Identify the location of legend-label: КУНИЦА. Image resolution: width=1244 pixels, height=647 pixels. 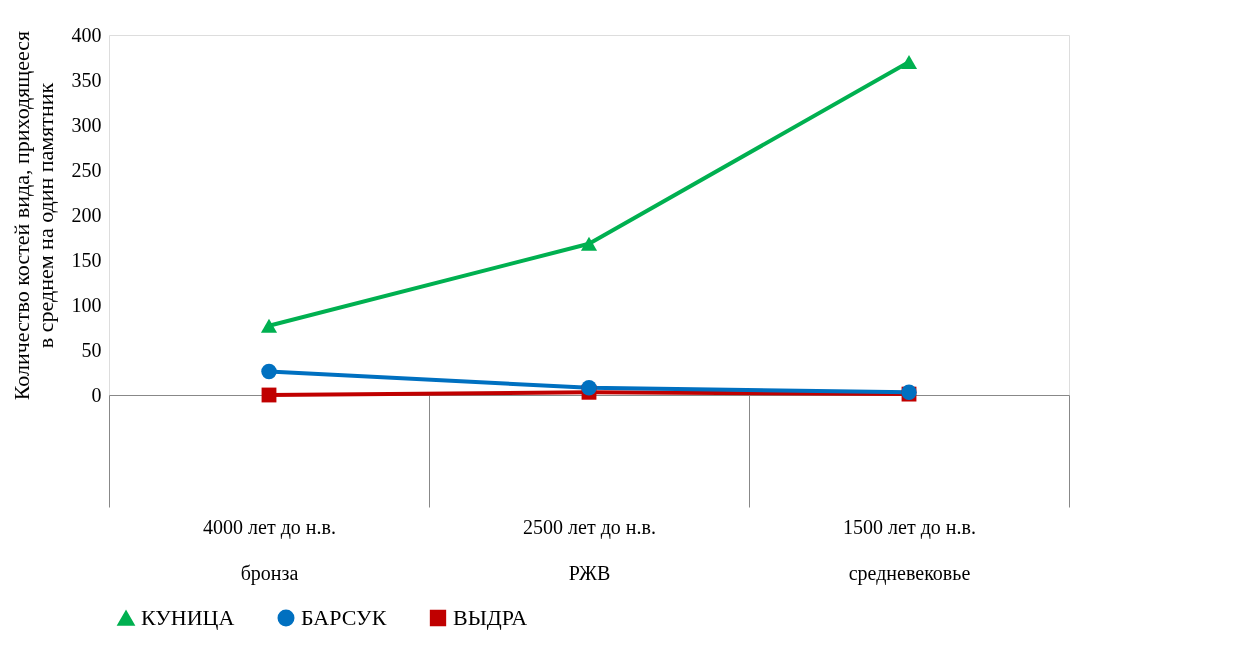
(188, 617).